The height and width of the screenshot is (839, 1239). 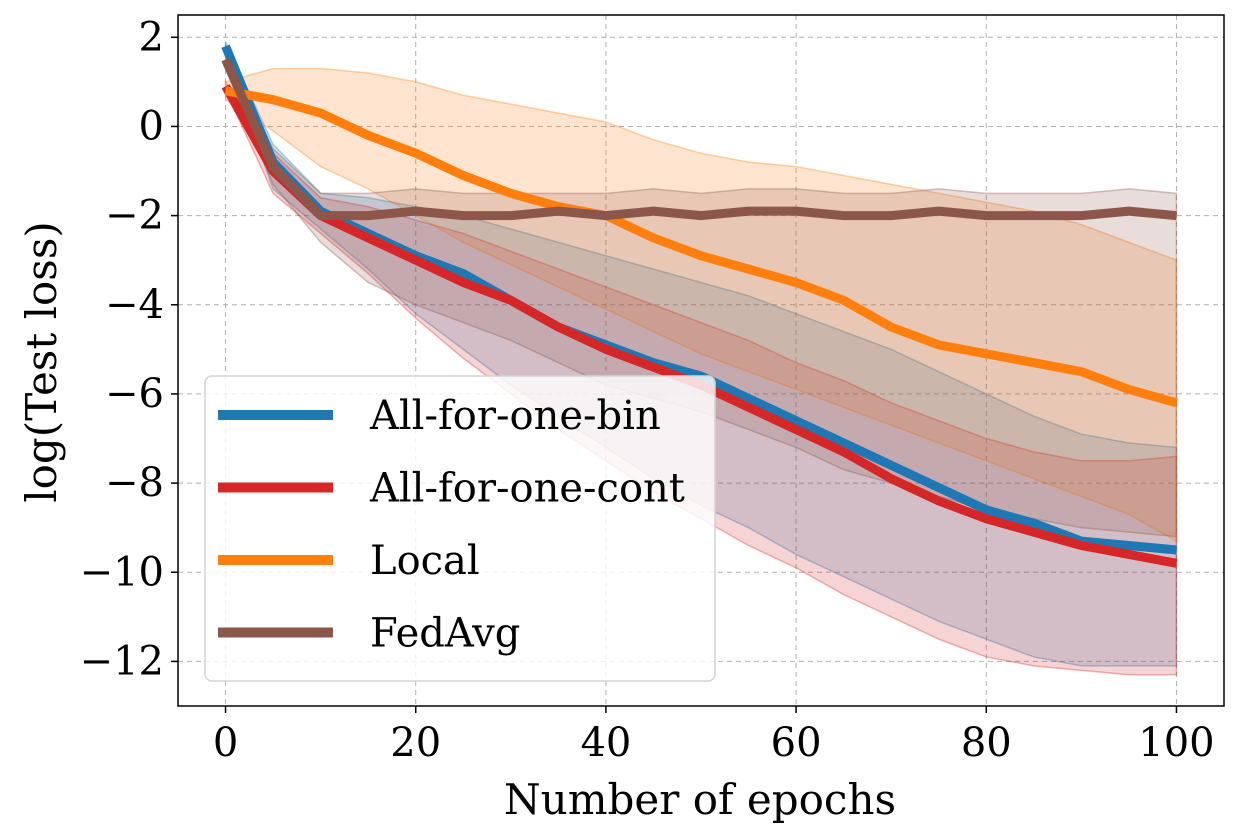 I want to click on y-tick-label: −10, so click(x=122, y=572).